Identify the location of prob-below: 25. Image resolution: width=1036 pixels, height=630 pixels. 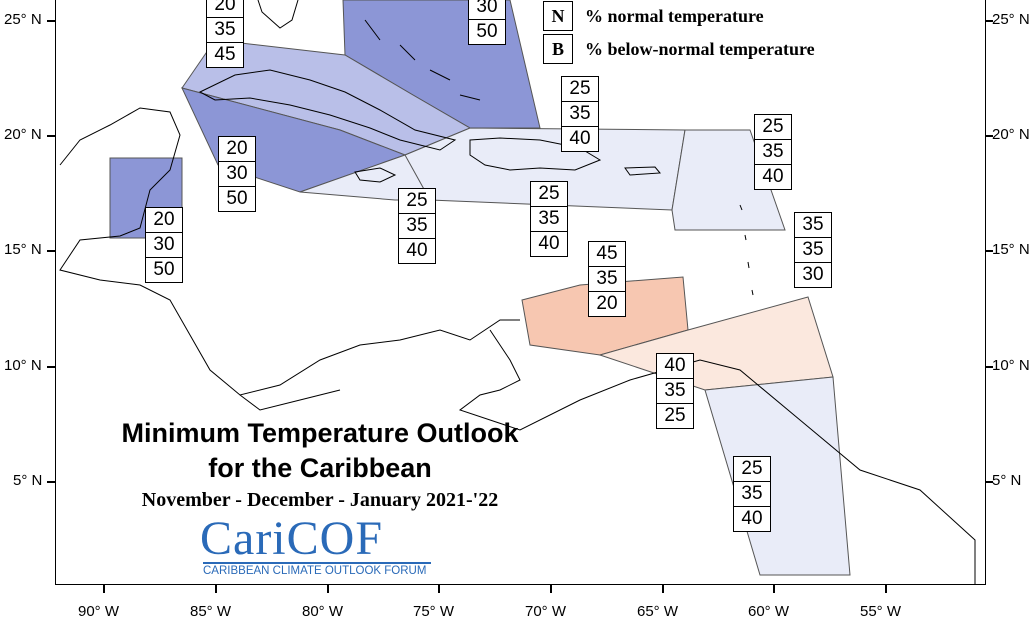
(675, 415).